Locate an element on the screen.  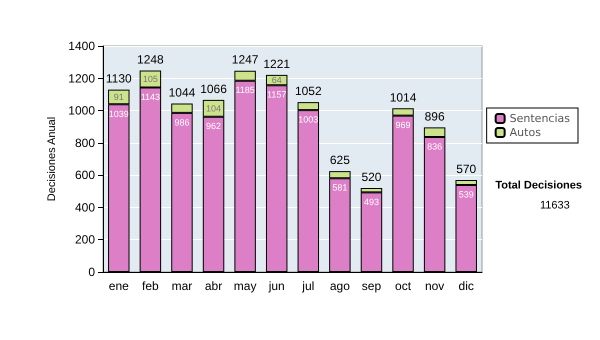
x-tick-label: jul is located at coordinates (307, 286).